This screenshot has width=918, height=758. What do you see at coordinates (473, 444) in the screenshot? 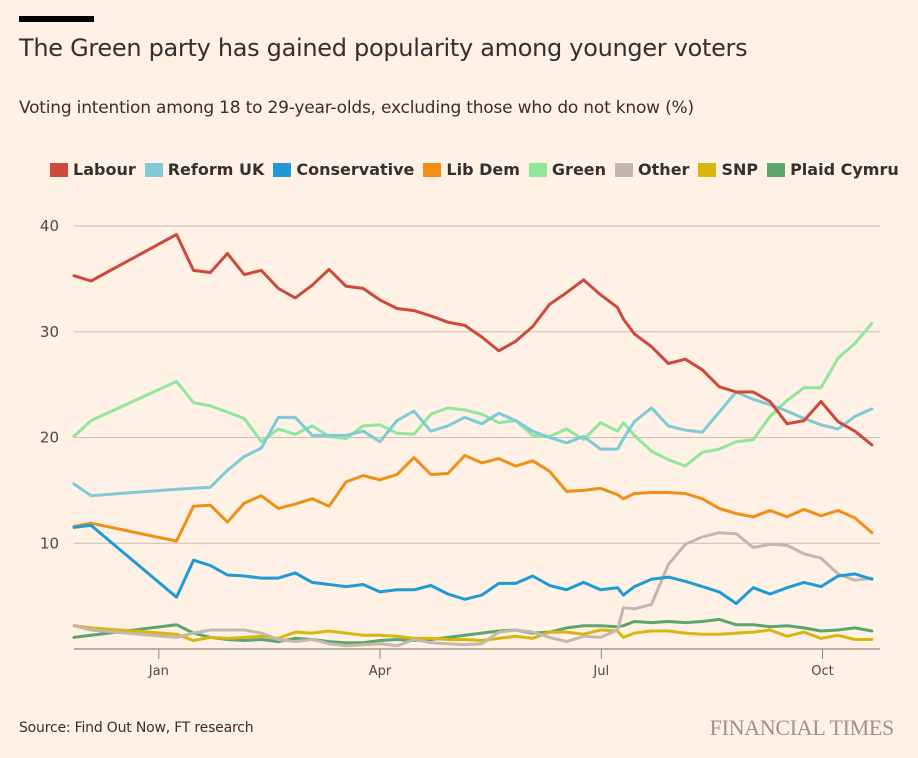
I see `series-line-reform-uk` at bounding box center [473, 444].